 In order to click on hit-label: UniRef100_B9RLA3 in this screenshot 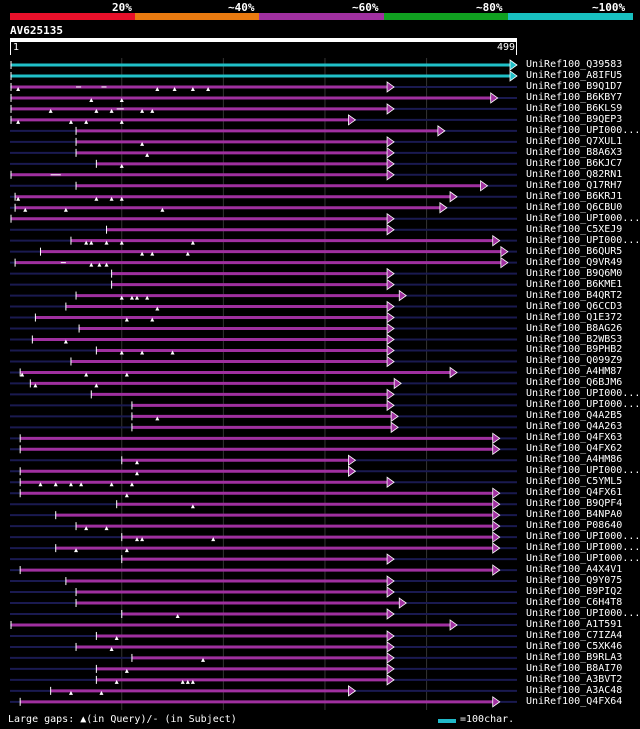, I will do `click(574, 657)`.